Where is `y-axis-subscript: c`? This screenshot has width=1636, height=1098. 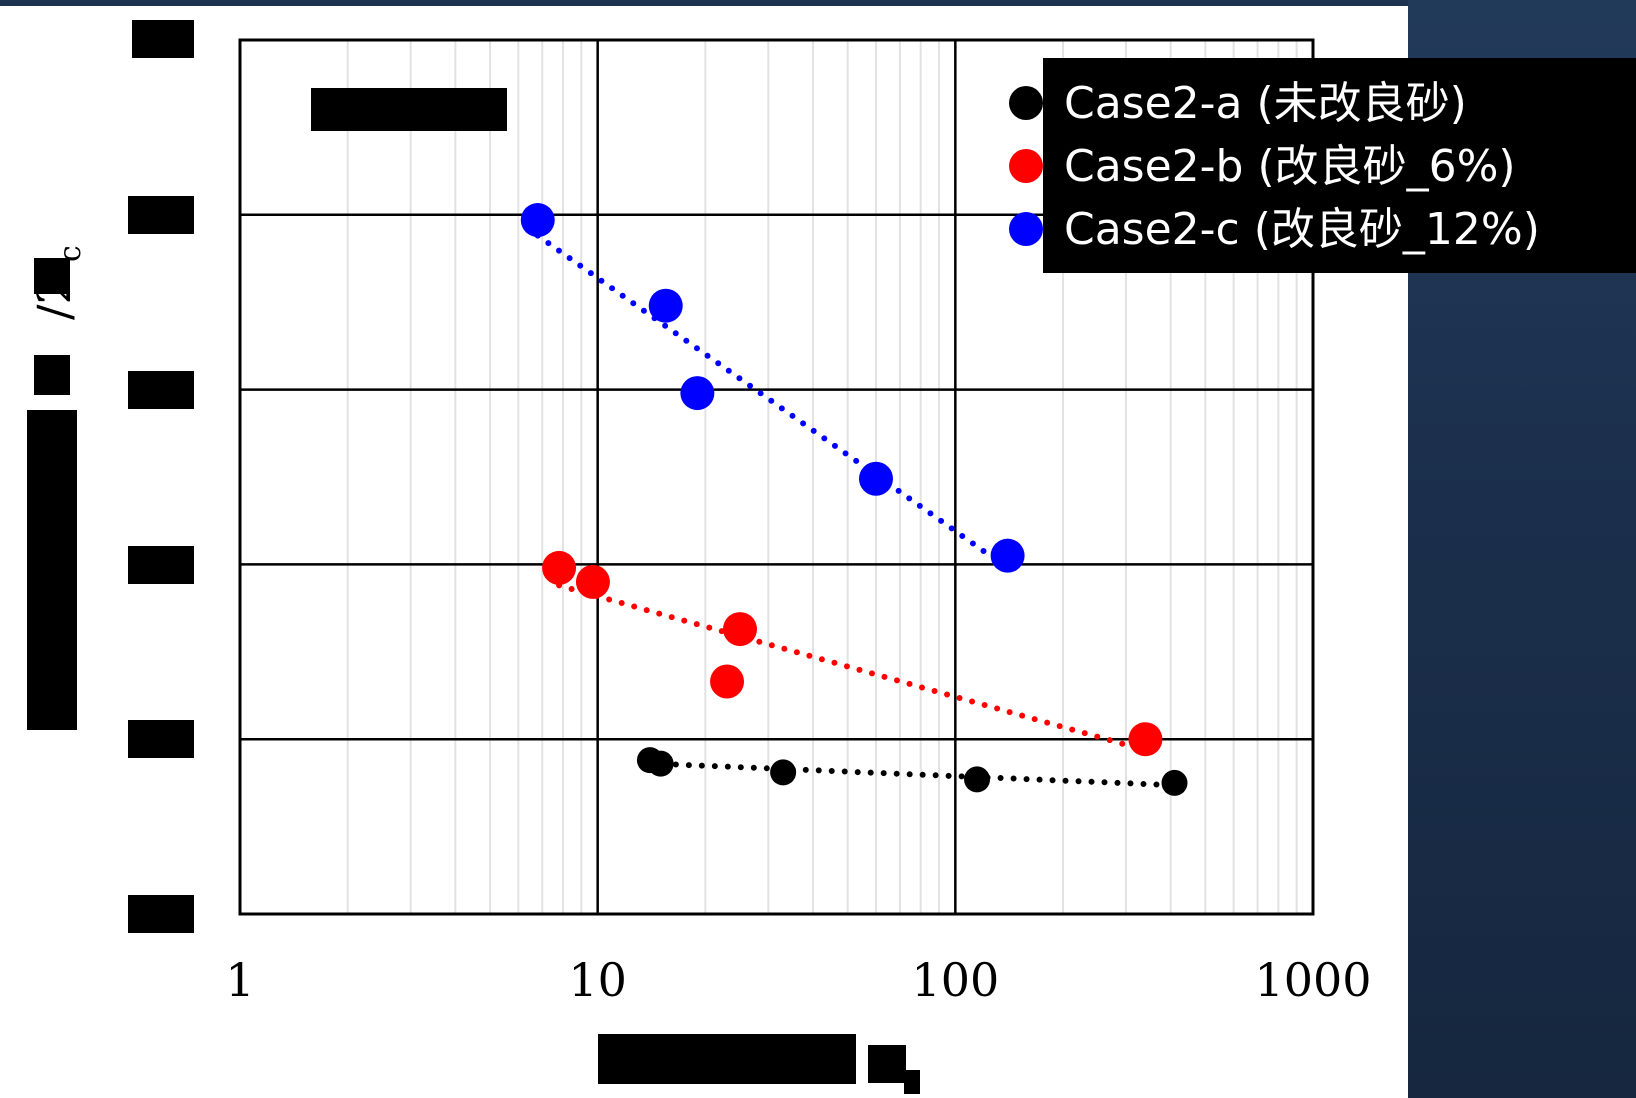 y-axis-subscript: c is located at coordinates (70, 253).